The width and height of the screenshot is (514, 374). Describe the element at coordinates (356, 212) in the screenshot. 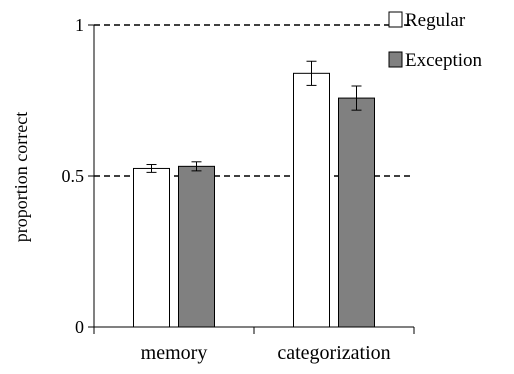

I see `bar-exception-categorization` at that location.